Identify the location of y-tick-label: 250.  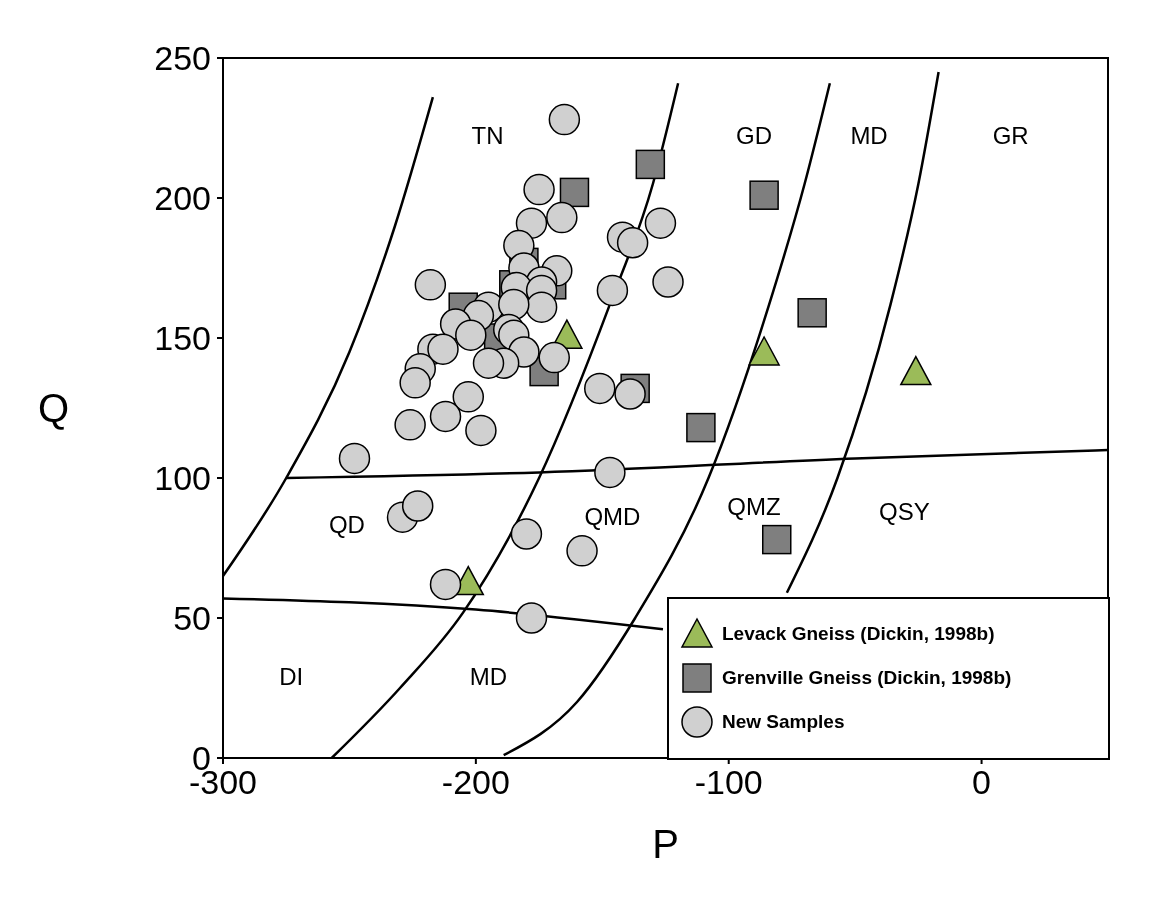
(182, 58).